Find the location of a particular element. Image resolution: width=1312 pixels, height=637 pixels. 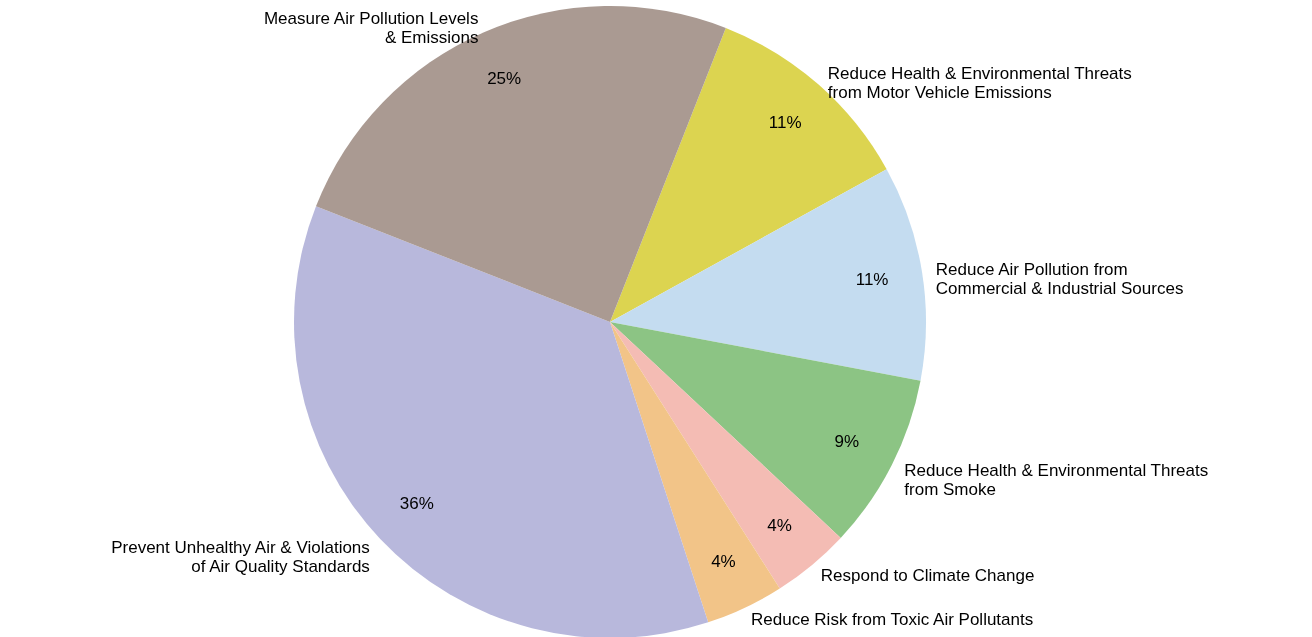

pie-slice is located at coordinates (768, 275).